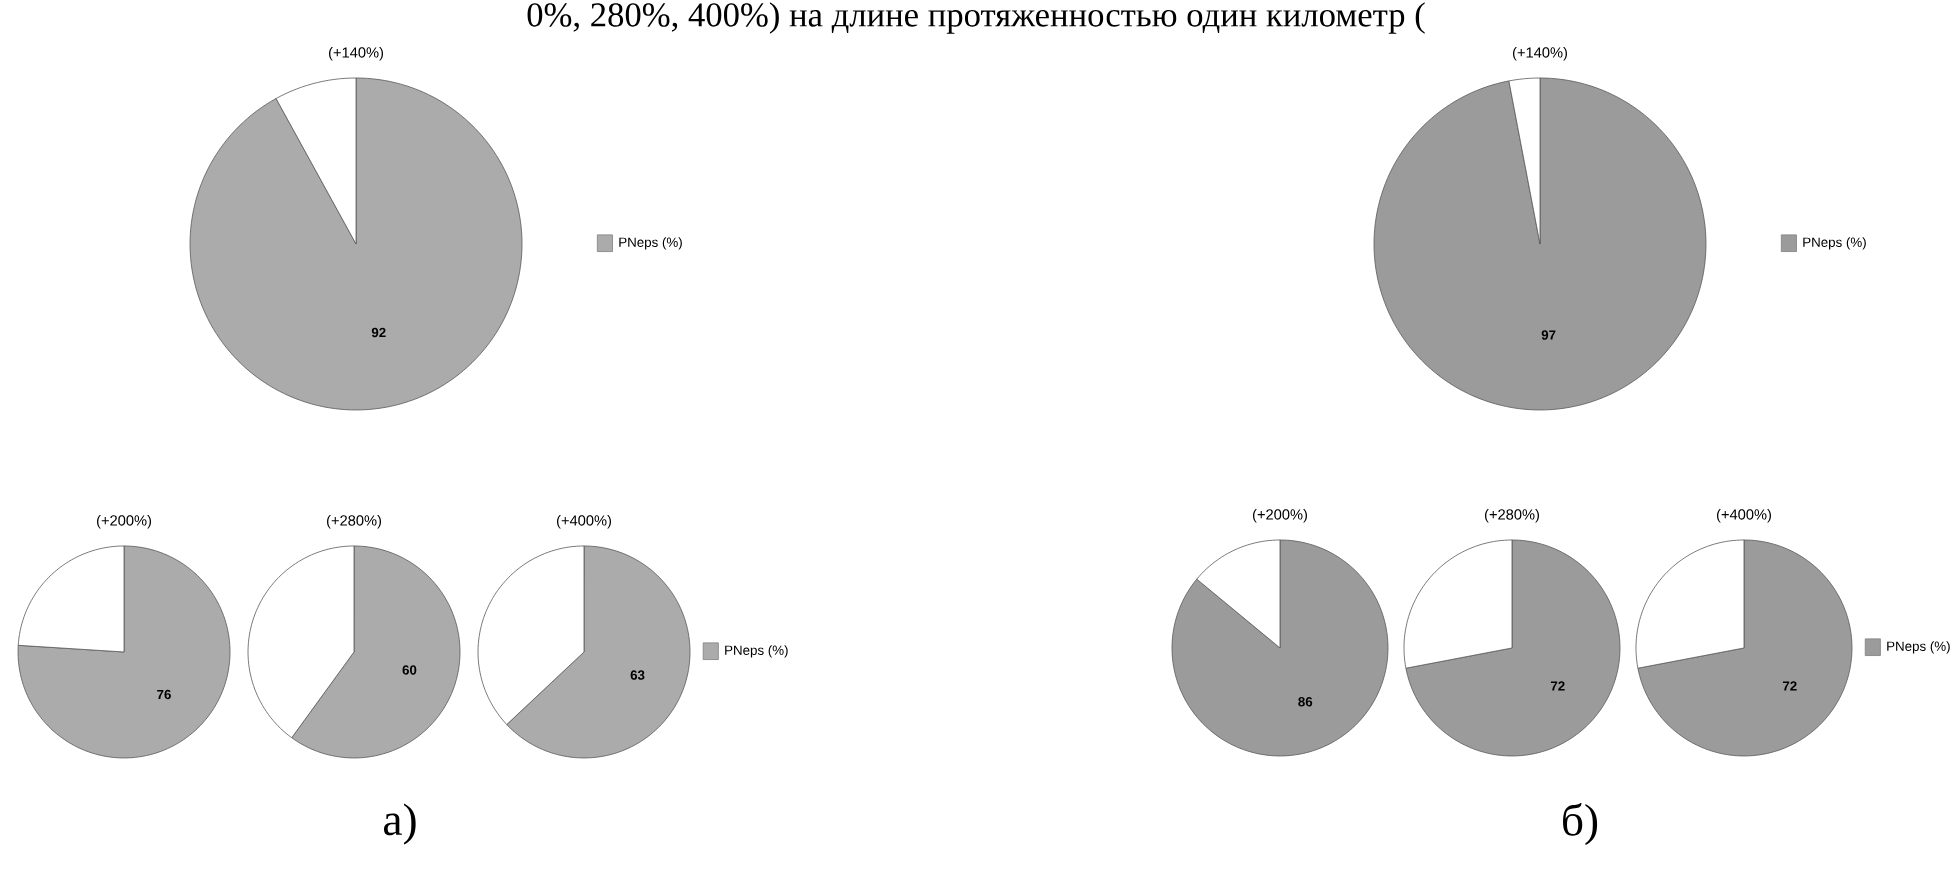  What do you see at coordinates (400, 824) in the screenshot?
I see `text: а)` at bounding box center [400, 824].